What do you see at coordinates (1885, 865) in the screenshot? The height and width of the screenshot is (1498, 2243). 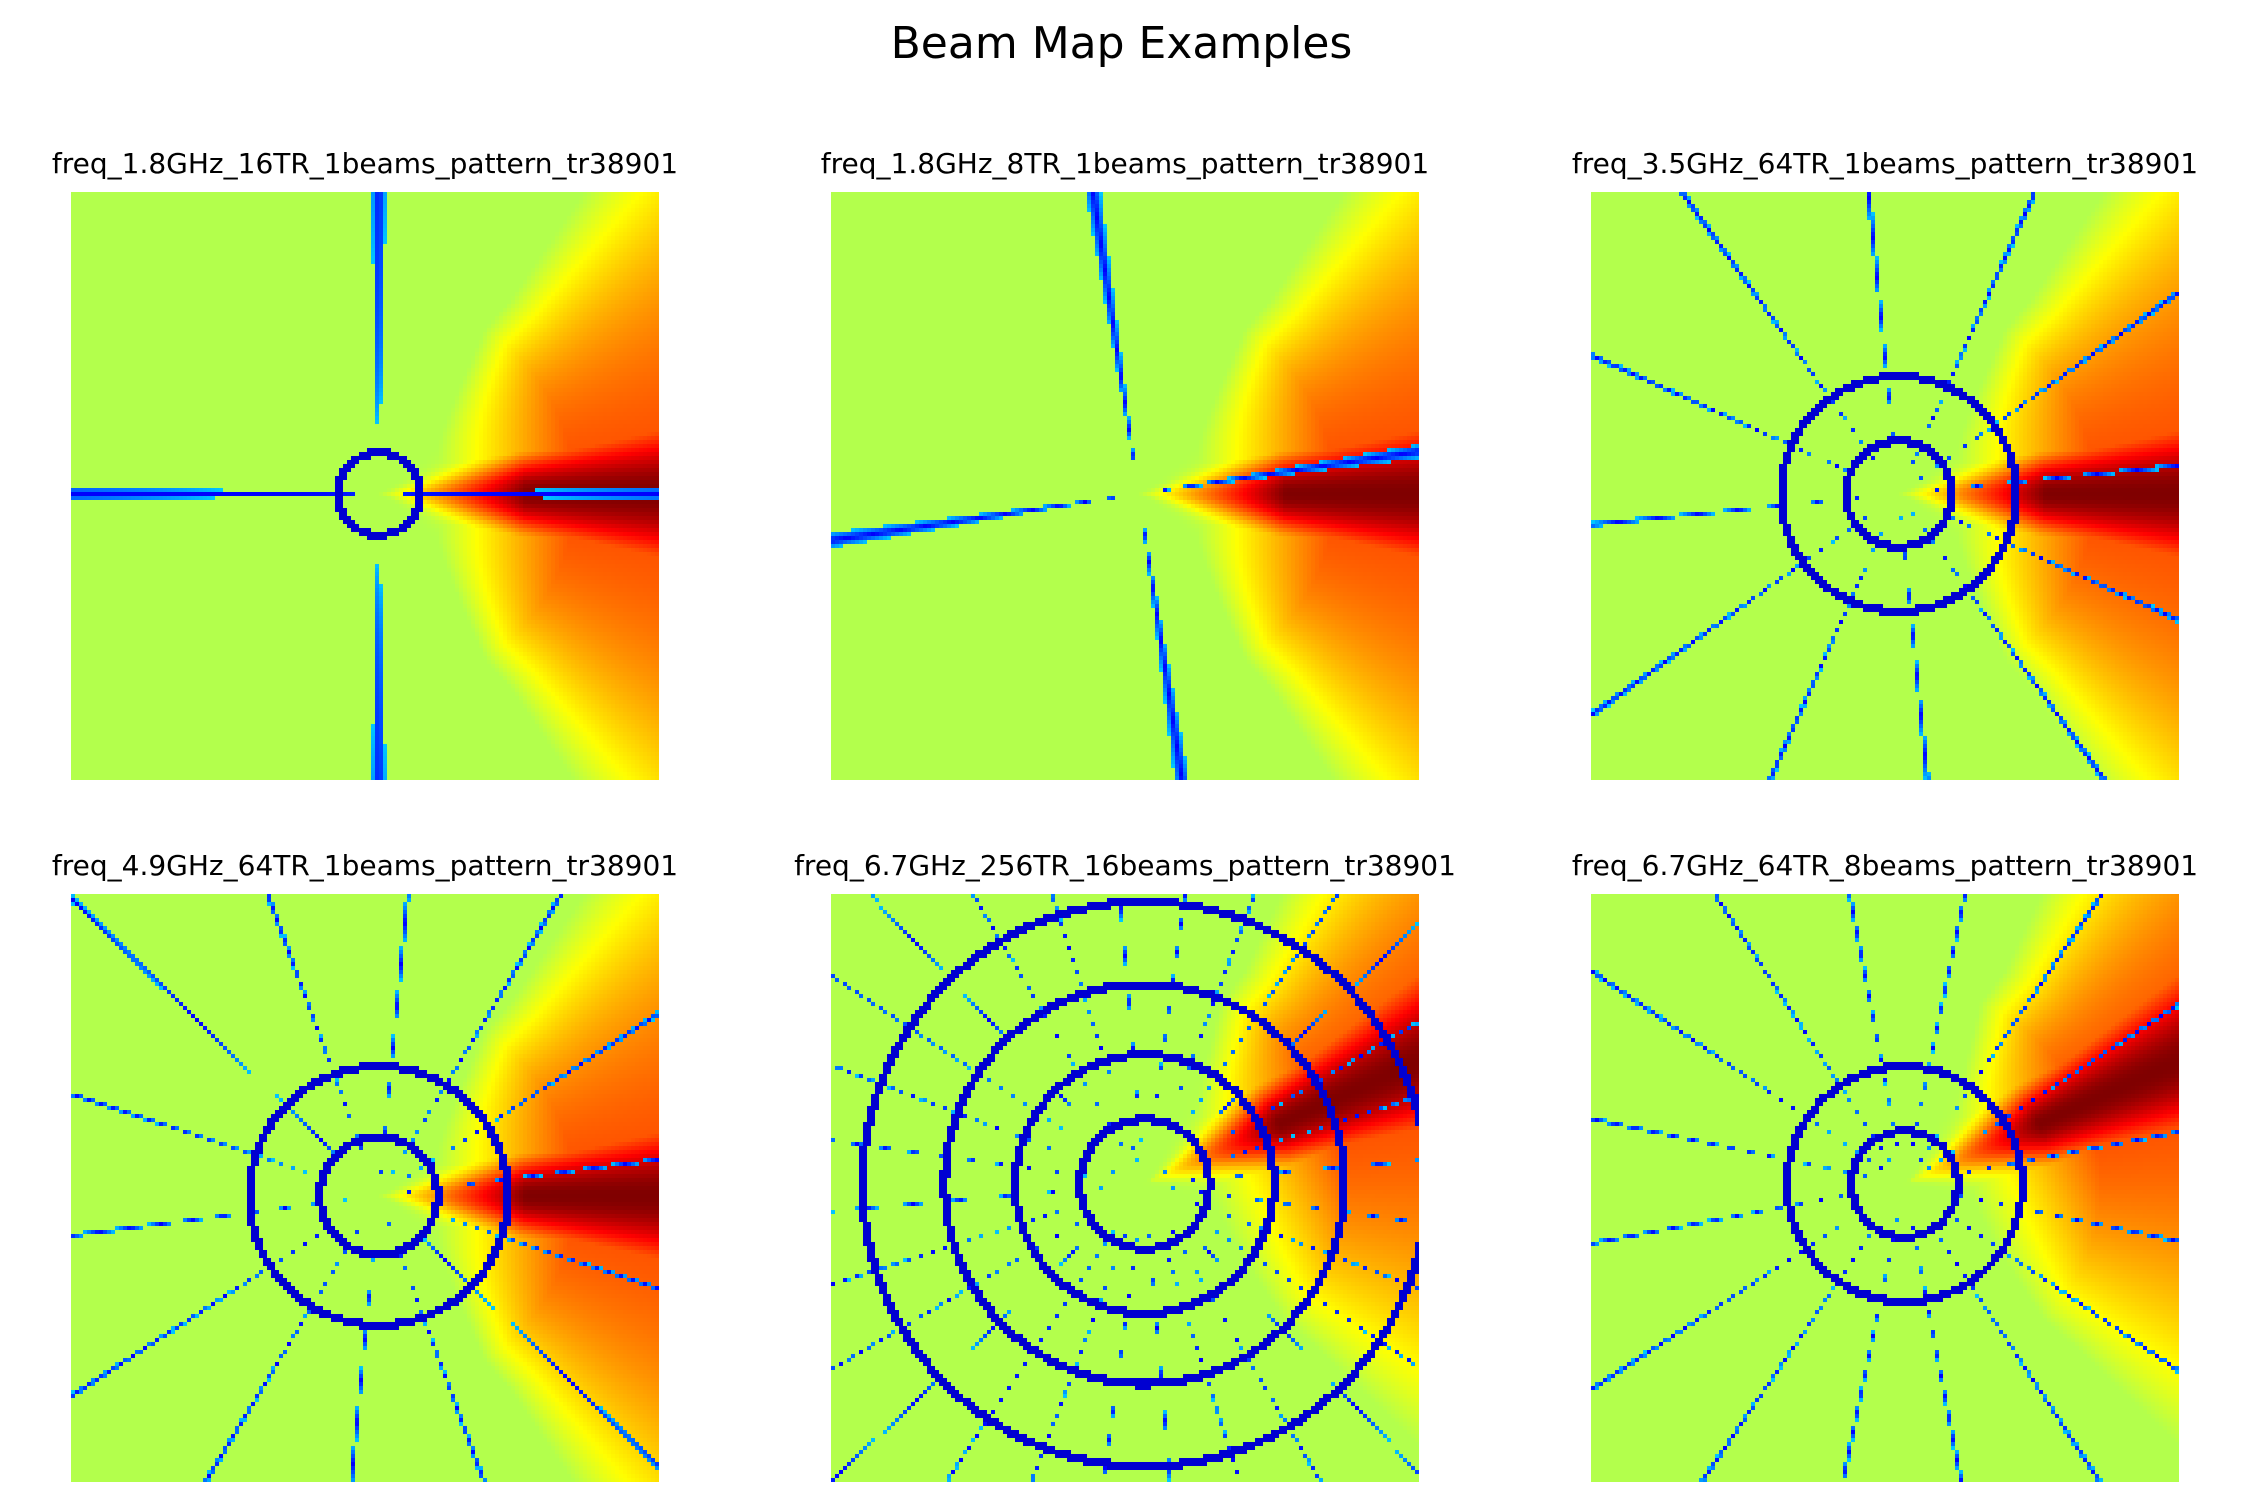 I see `panel-title: freq_6.7GHz_64TR_8beams_pattern_tr38901` at bounding box center [1885, 865].